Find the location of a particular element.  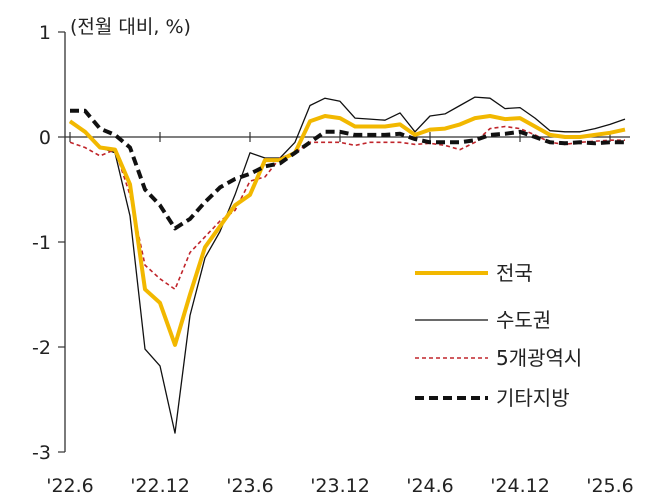

legend-label-2: 5개광역시 is located at coordinates (539, 358).